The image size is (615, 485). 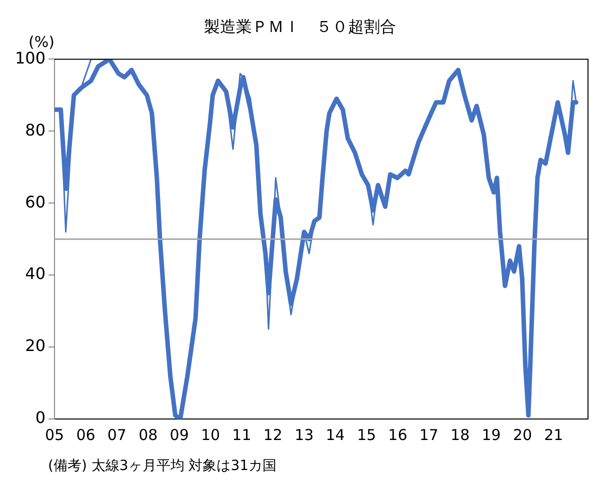 What do you see at coordinates (86, 435) in the screenshot?
I see `x-tick-label: 06` at bounding box center [86, 435].